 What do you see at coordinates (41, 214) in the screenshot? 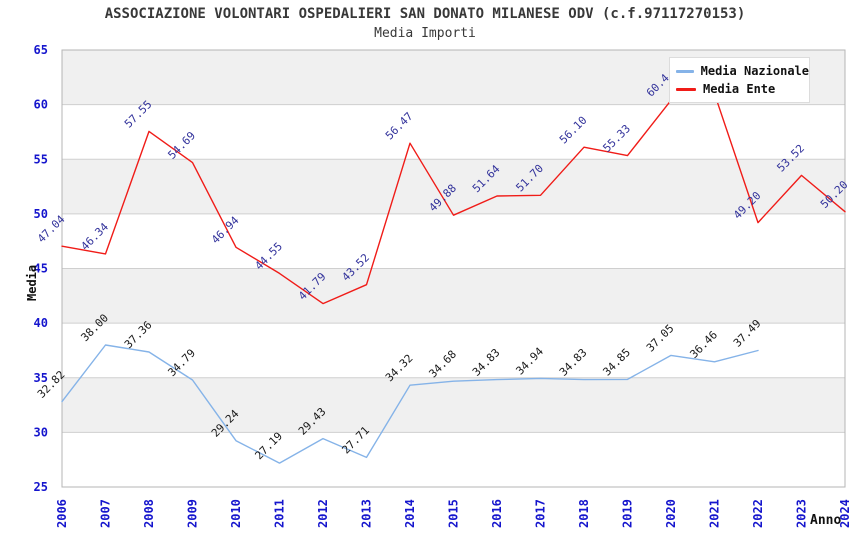
I see `y-tick-label: 50` at bounding box center [41, 214].